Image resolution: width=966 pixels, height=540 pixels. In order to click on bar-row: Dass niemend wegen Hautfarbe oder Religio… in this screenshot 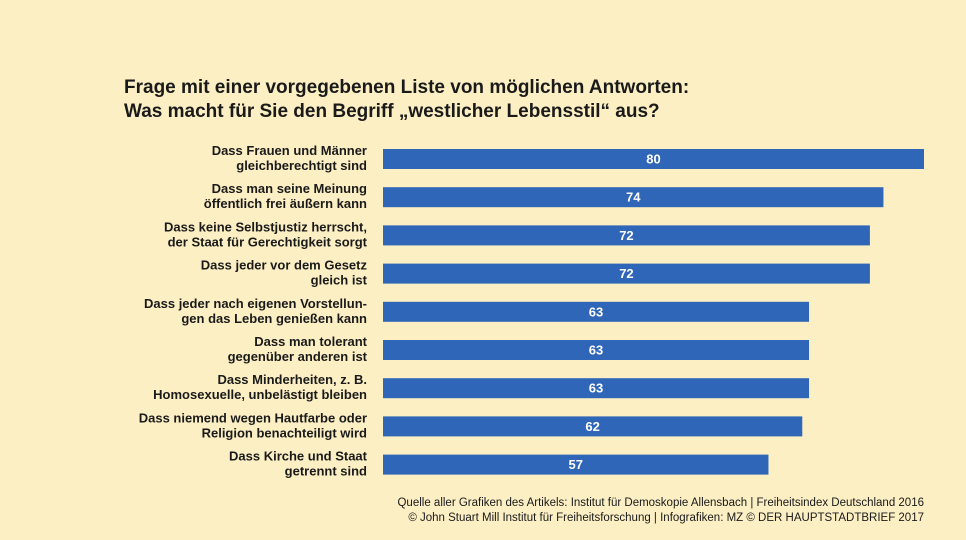, I will do `click(471, 425)`.